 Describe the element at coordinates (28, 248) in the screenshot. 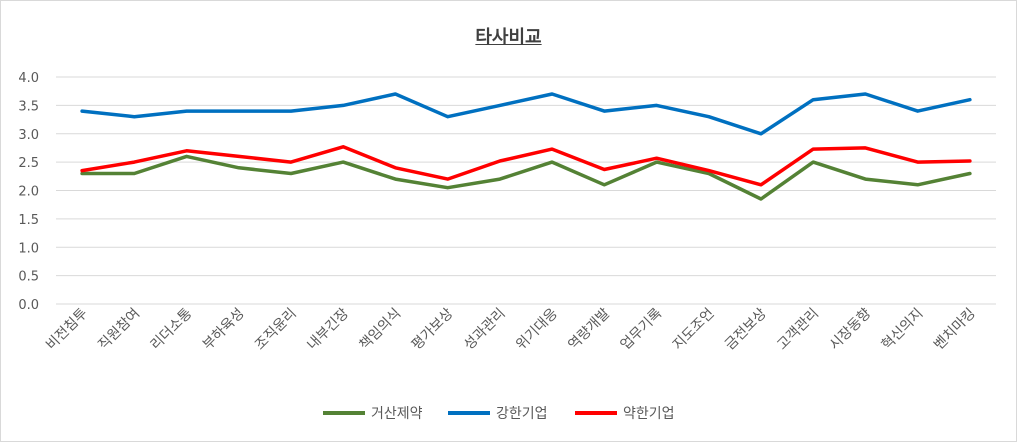

I see `y-tick-label: 1.0` at that location.